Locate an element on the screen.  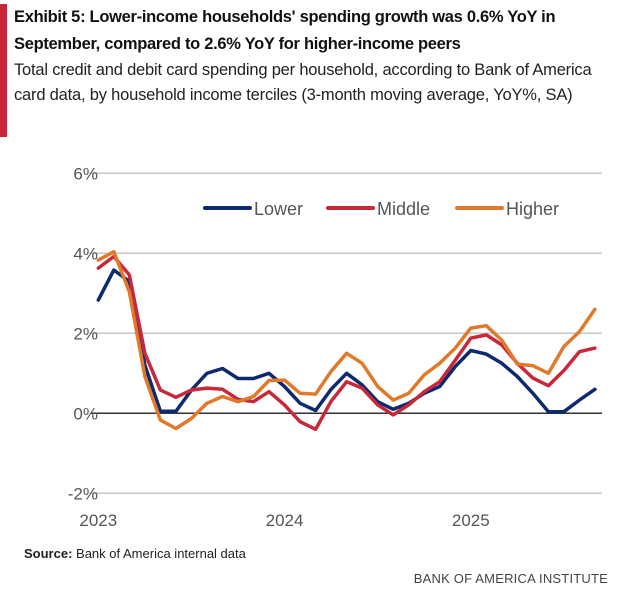
x-tick-label: 2024 is located at coordinates (285, 520).